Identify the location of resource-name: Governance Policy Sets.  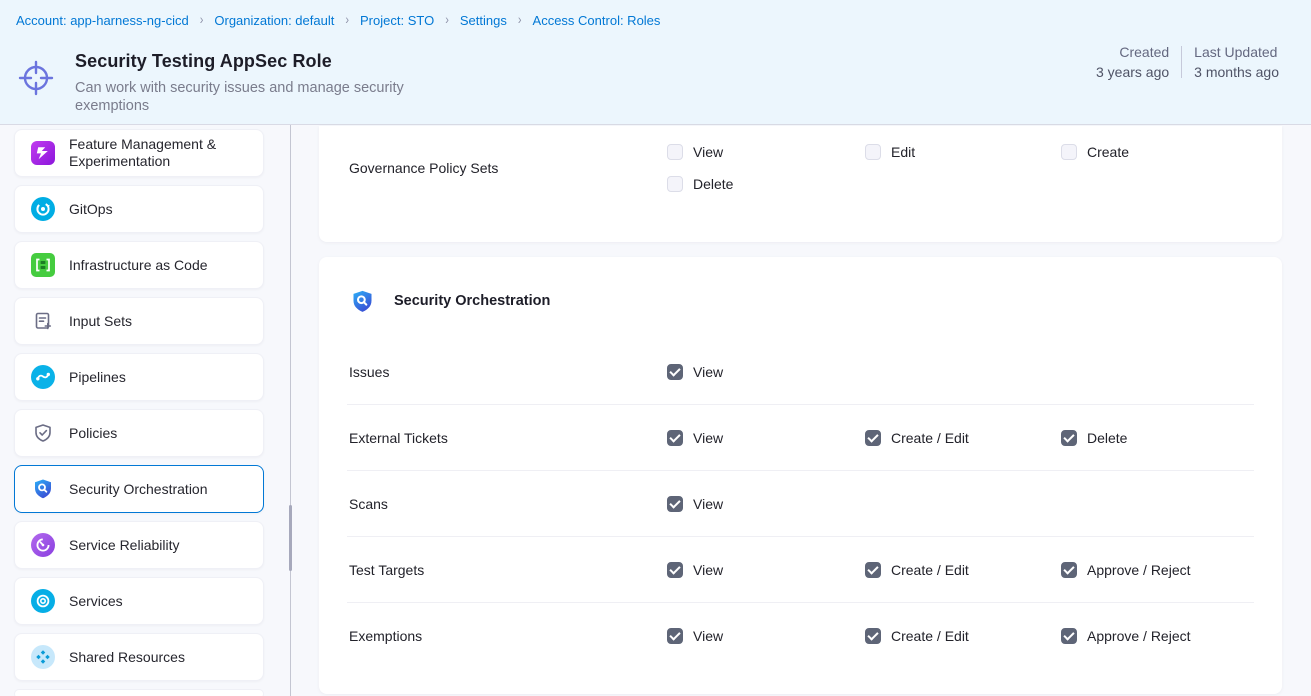
(424, 168).